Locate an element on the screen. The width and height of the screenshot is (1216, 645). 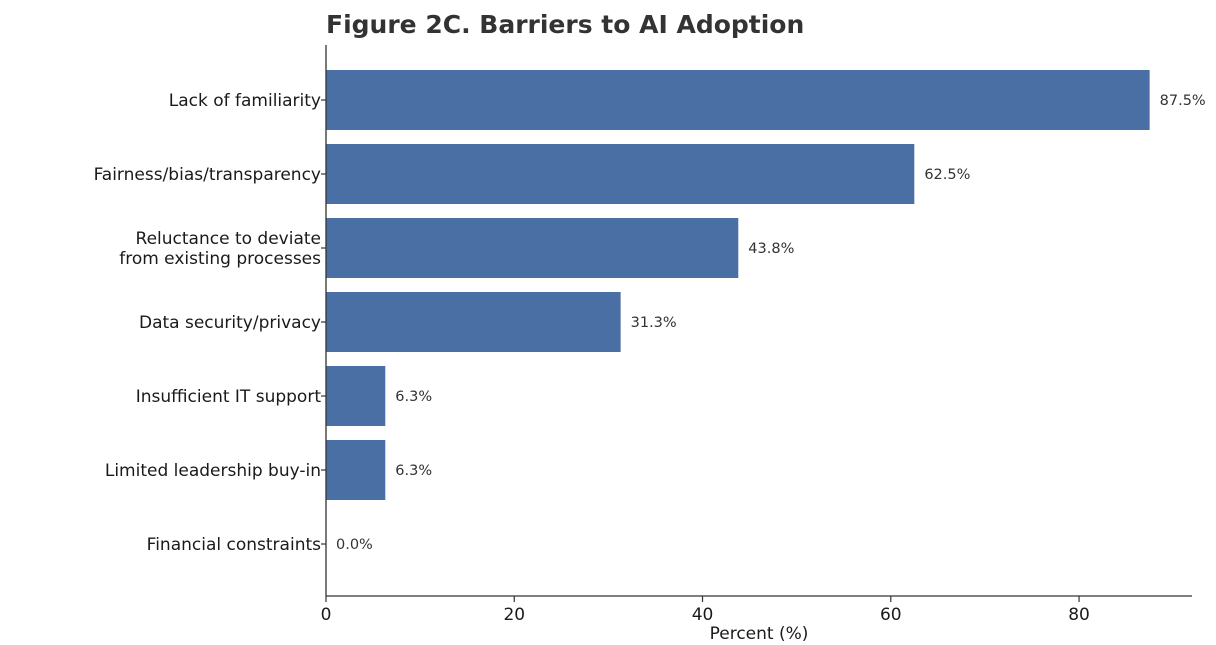
category-label: Data security/privacy is located at coordinates (230, 323).